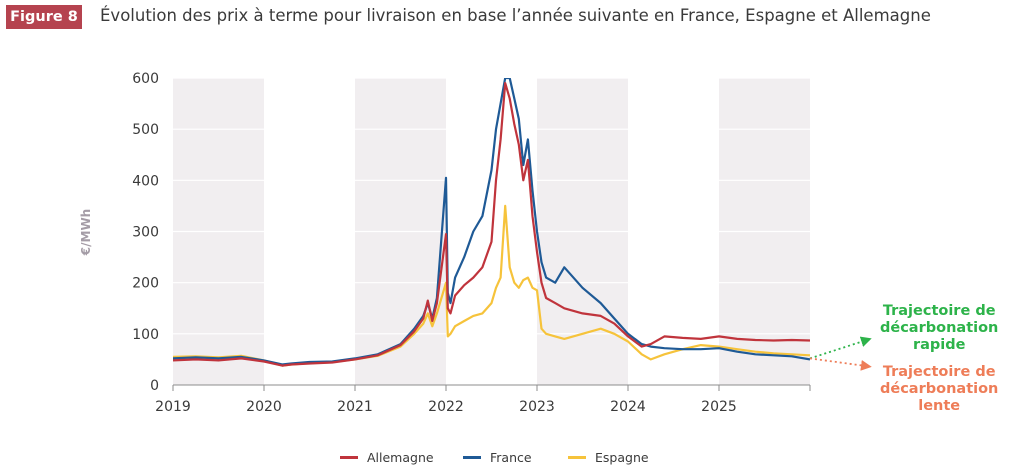 The width and height of the screenshot is (1024, 472). I want to click on scenario-fast-line-2: décarbonation, so click(939, 328).